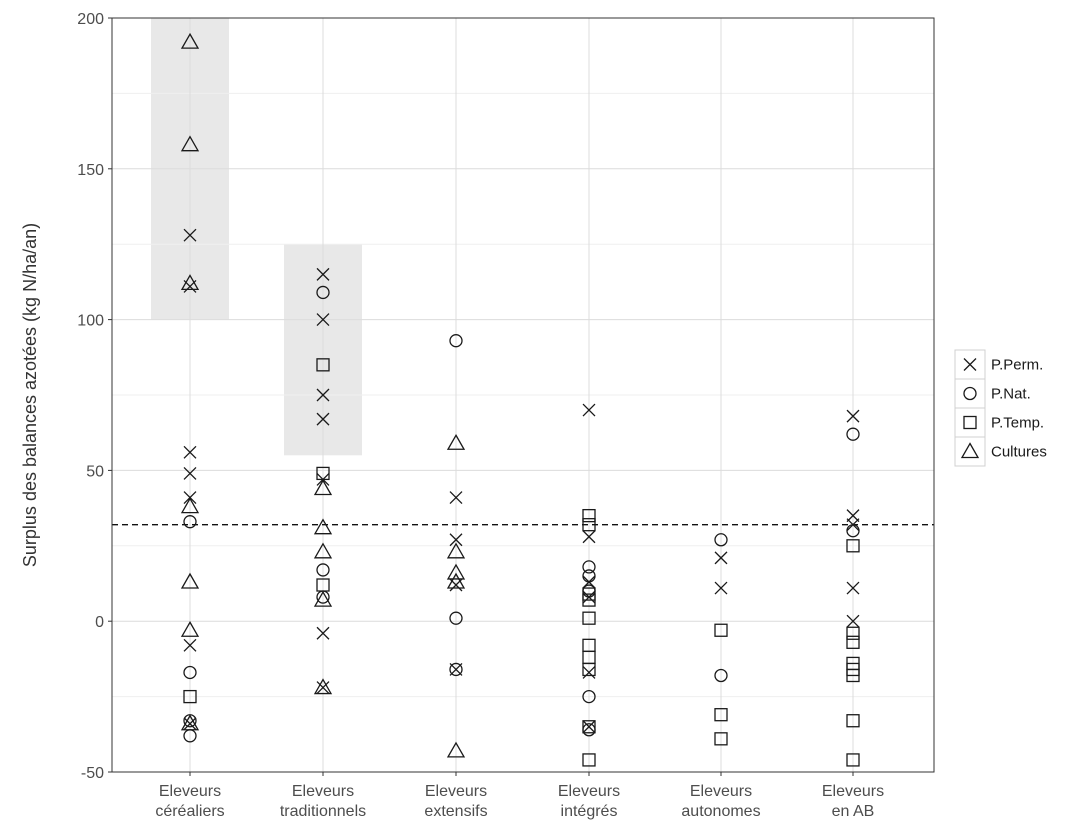 The height and width of the screenshot is (828, 1082). I want to click on y-tick-label: -50, so click(92, 773).